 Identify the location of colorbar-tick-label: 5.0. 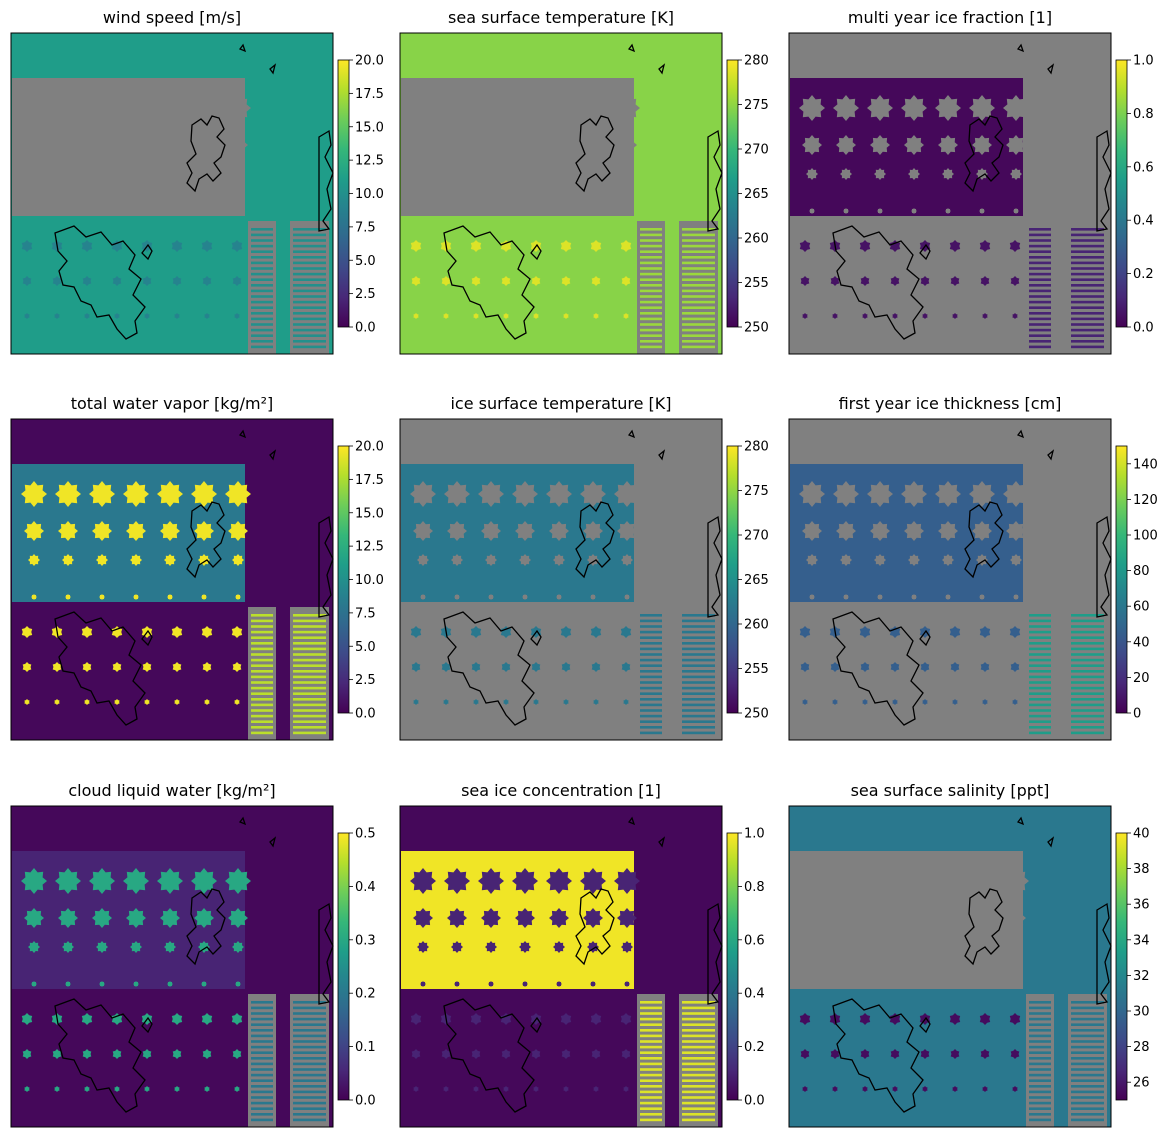
(365, 647).